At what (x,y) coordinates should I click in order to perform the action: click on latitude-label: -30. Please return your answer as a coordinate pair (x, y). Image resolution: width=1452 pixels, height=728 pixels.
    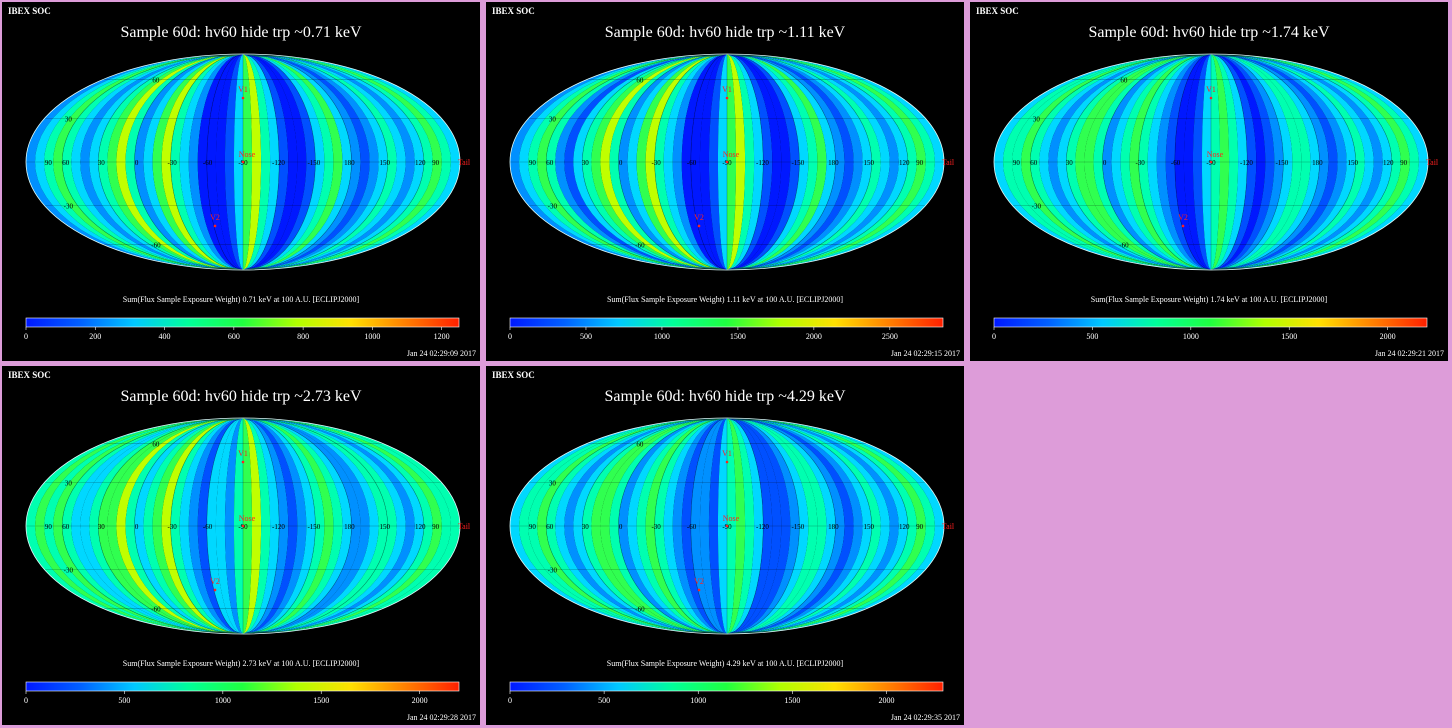
    Looking at the image, I should click on (1037, 207).